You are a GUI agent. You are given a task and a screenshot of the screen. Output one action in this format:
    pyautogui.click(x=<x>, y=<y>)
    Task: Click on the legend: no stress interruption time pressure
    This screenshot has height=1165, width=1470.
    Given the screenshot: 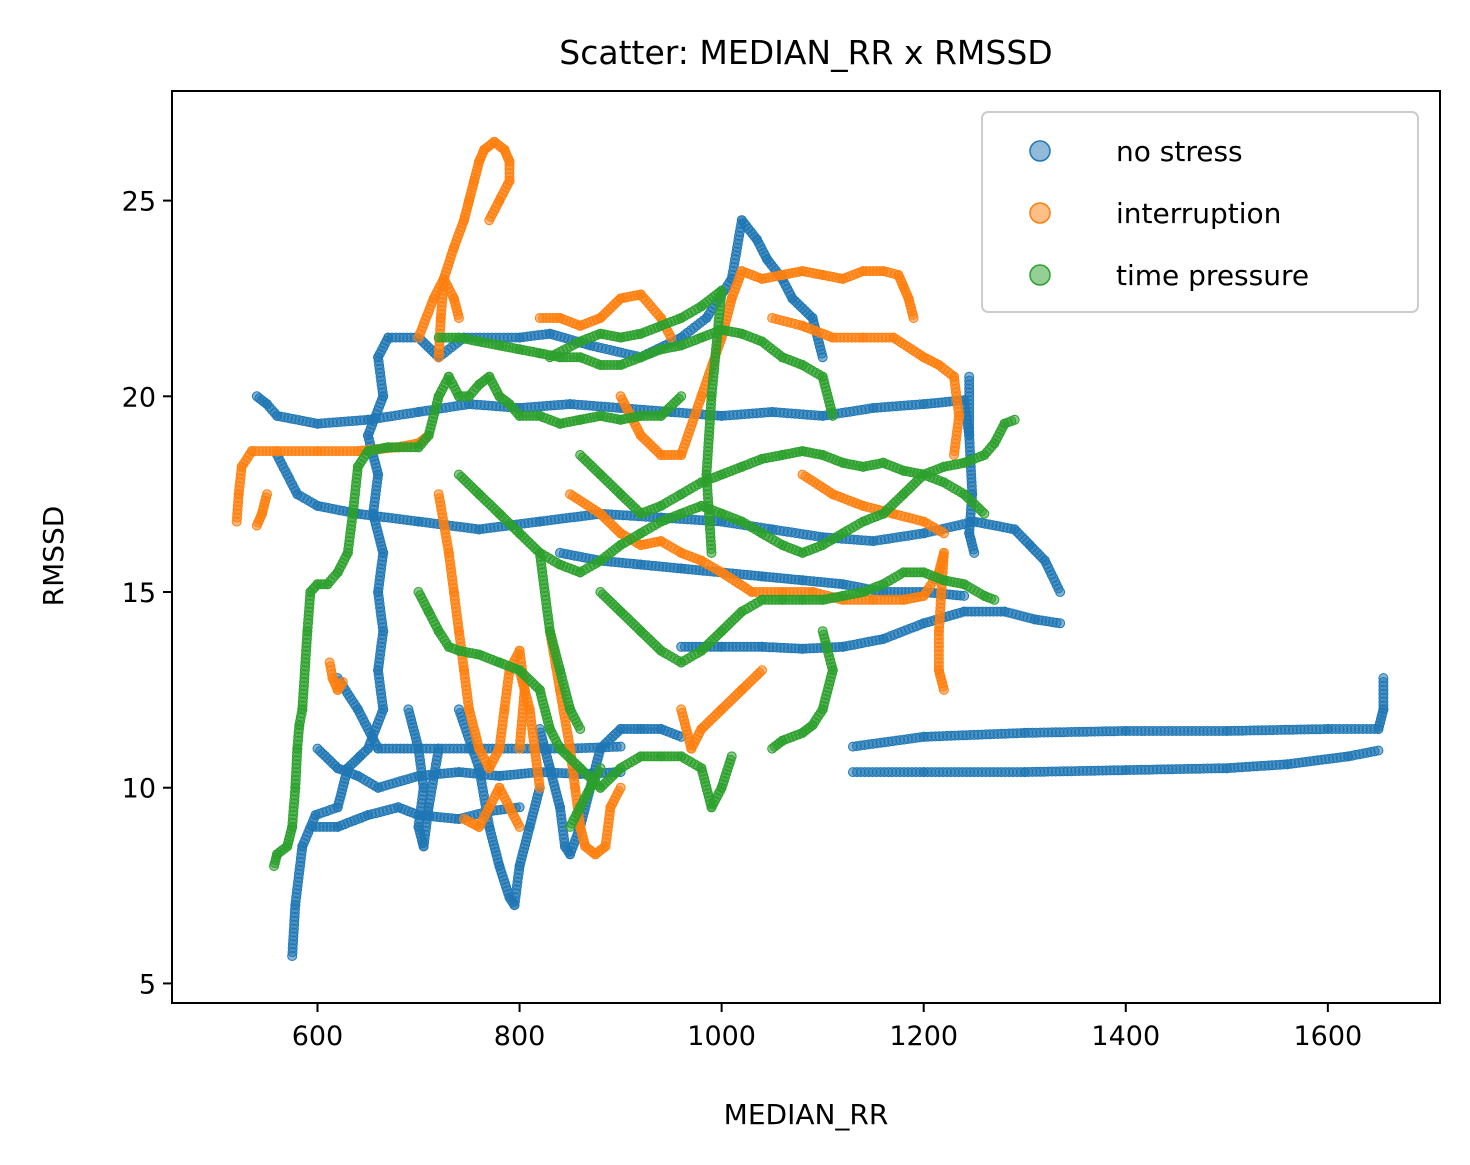 What is the action you would take?
    pyautogui.click(x=1200, y=212)
    